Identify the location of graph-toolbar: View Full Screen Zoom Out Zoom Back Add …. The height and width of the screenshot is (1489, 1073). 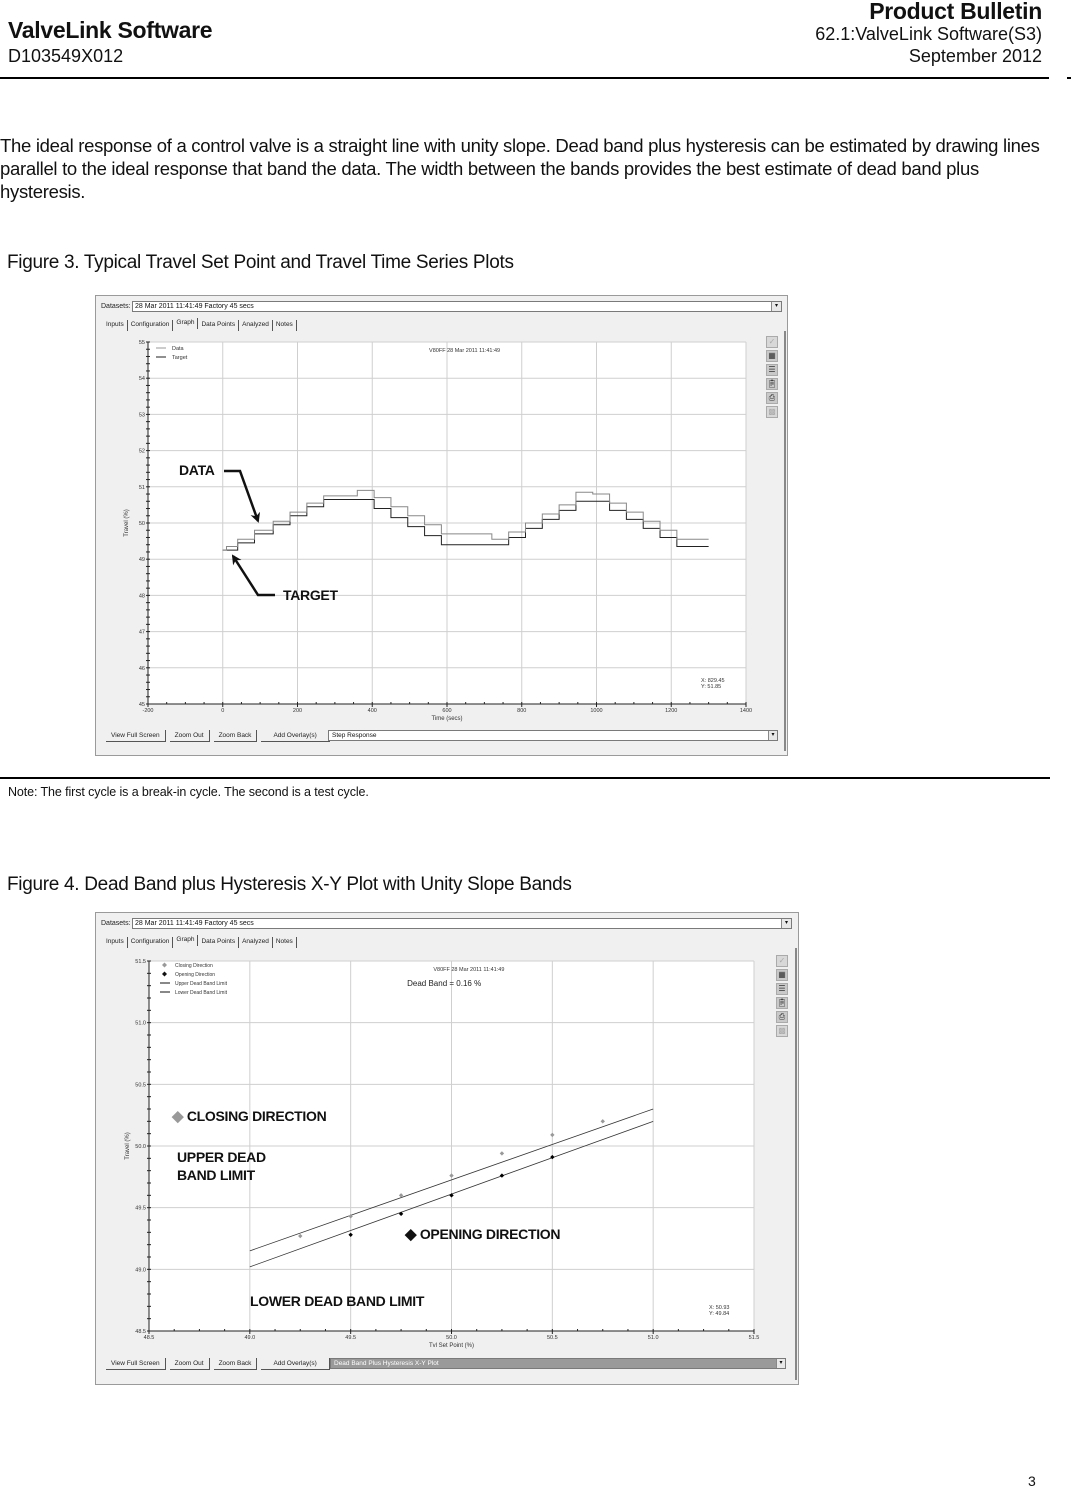
(220, 1364).